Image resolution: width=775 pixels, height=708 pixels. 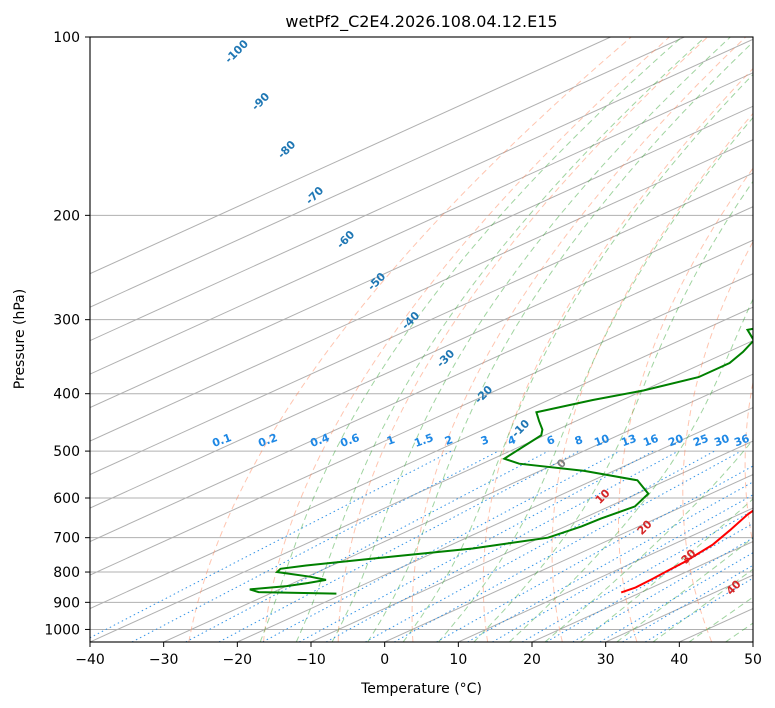 What do you see at coordinates (601, 441) in the screenshot?
I see `mixing-ratio-label: 10` at bounding box center [601, 441].